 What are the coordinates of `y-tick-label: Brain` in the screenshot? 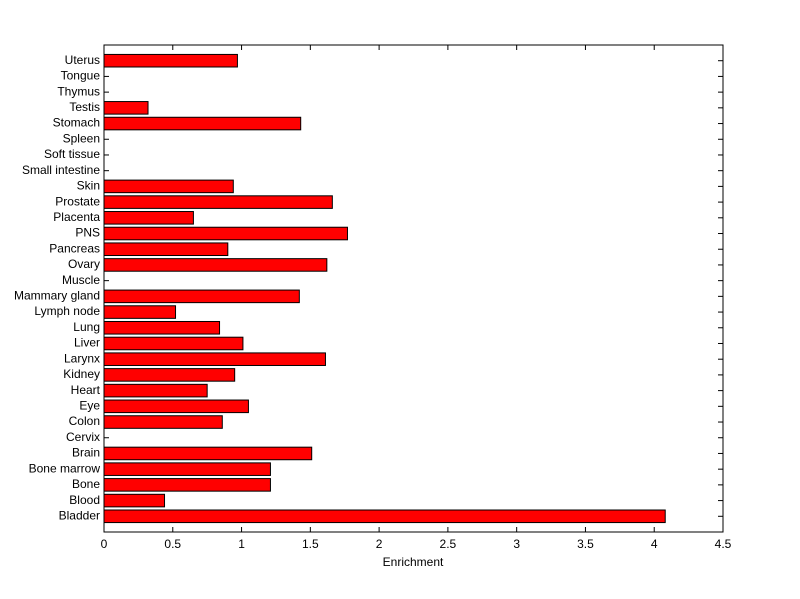 It's located at (86, 453).